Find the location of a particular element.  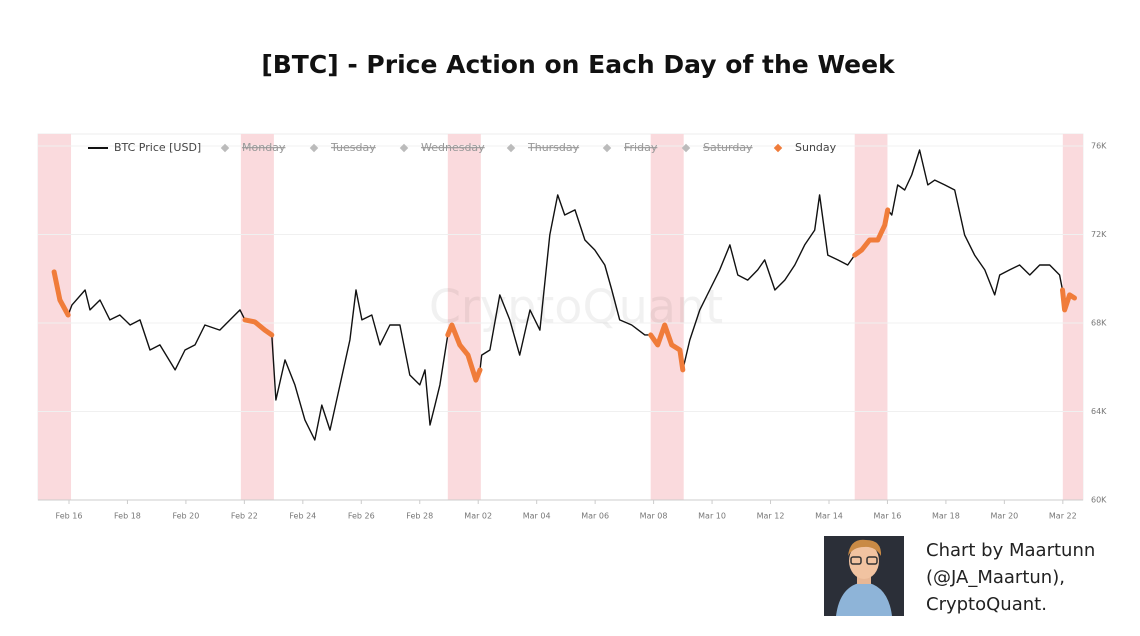

credit-line: CryptoQuant. is located at coordinates (986, 604).